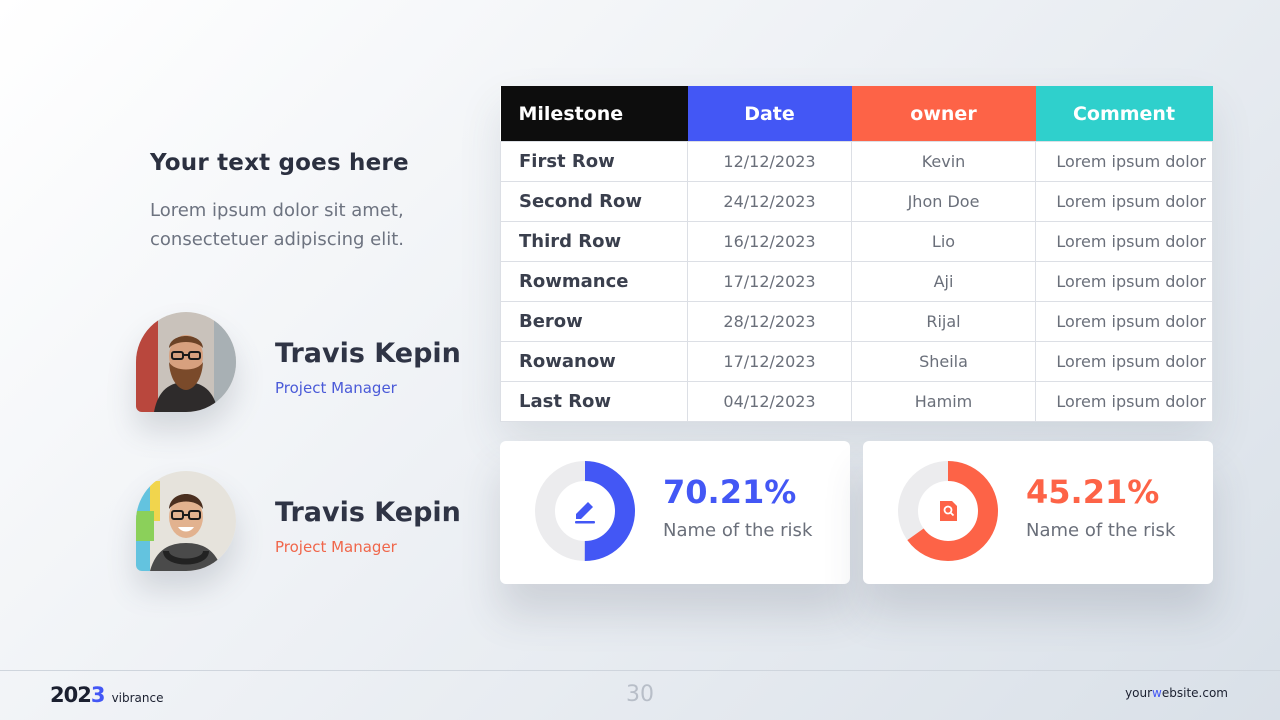  What do you see at coordinates (1194, 693) in the screenshot?
I see `website-suffix: ebsite.com` at bounding box center [1194, 693].